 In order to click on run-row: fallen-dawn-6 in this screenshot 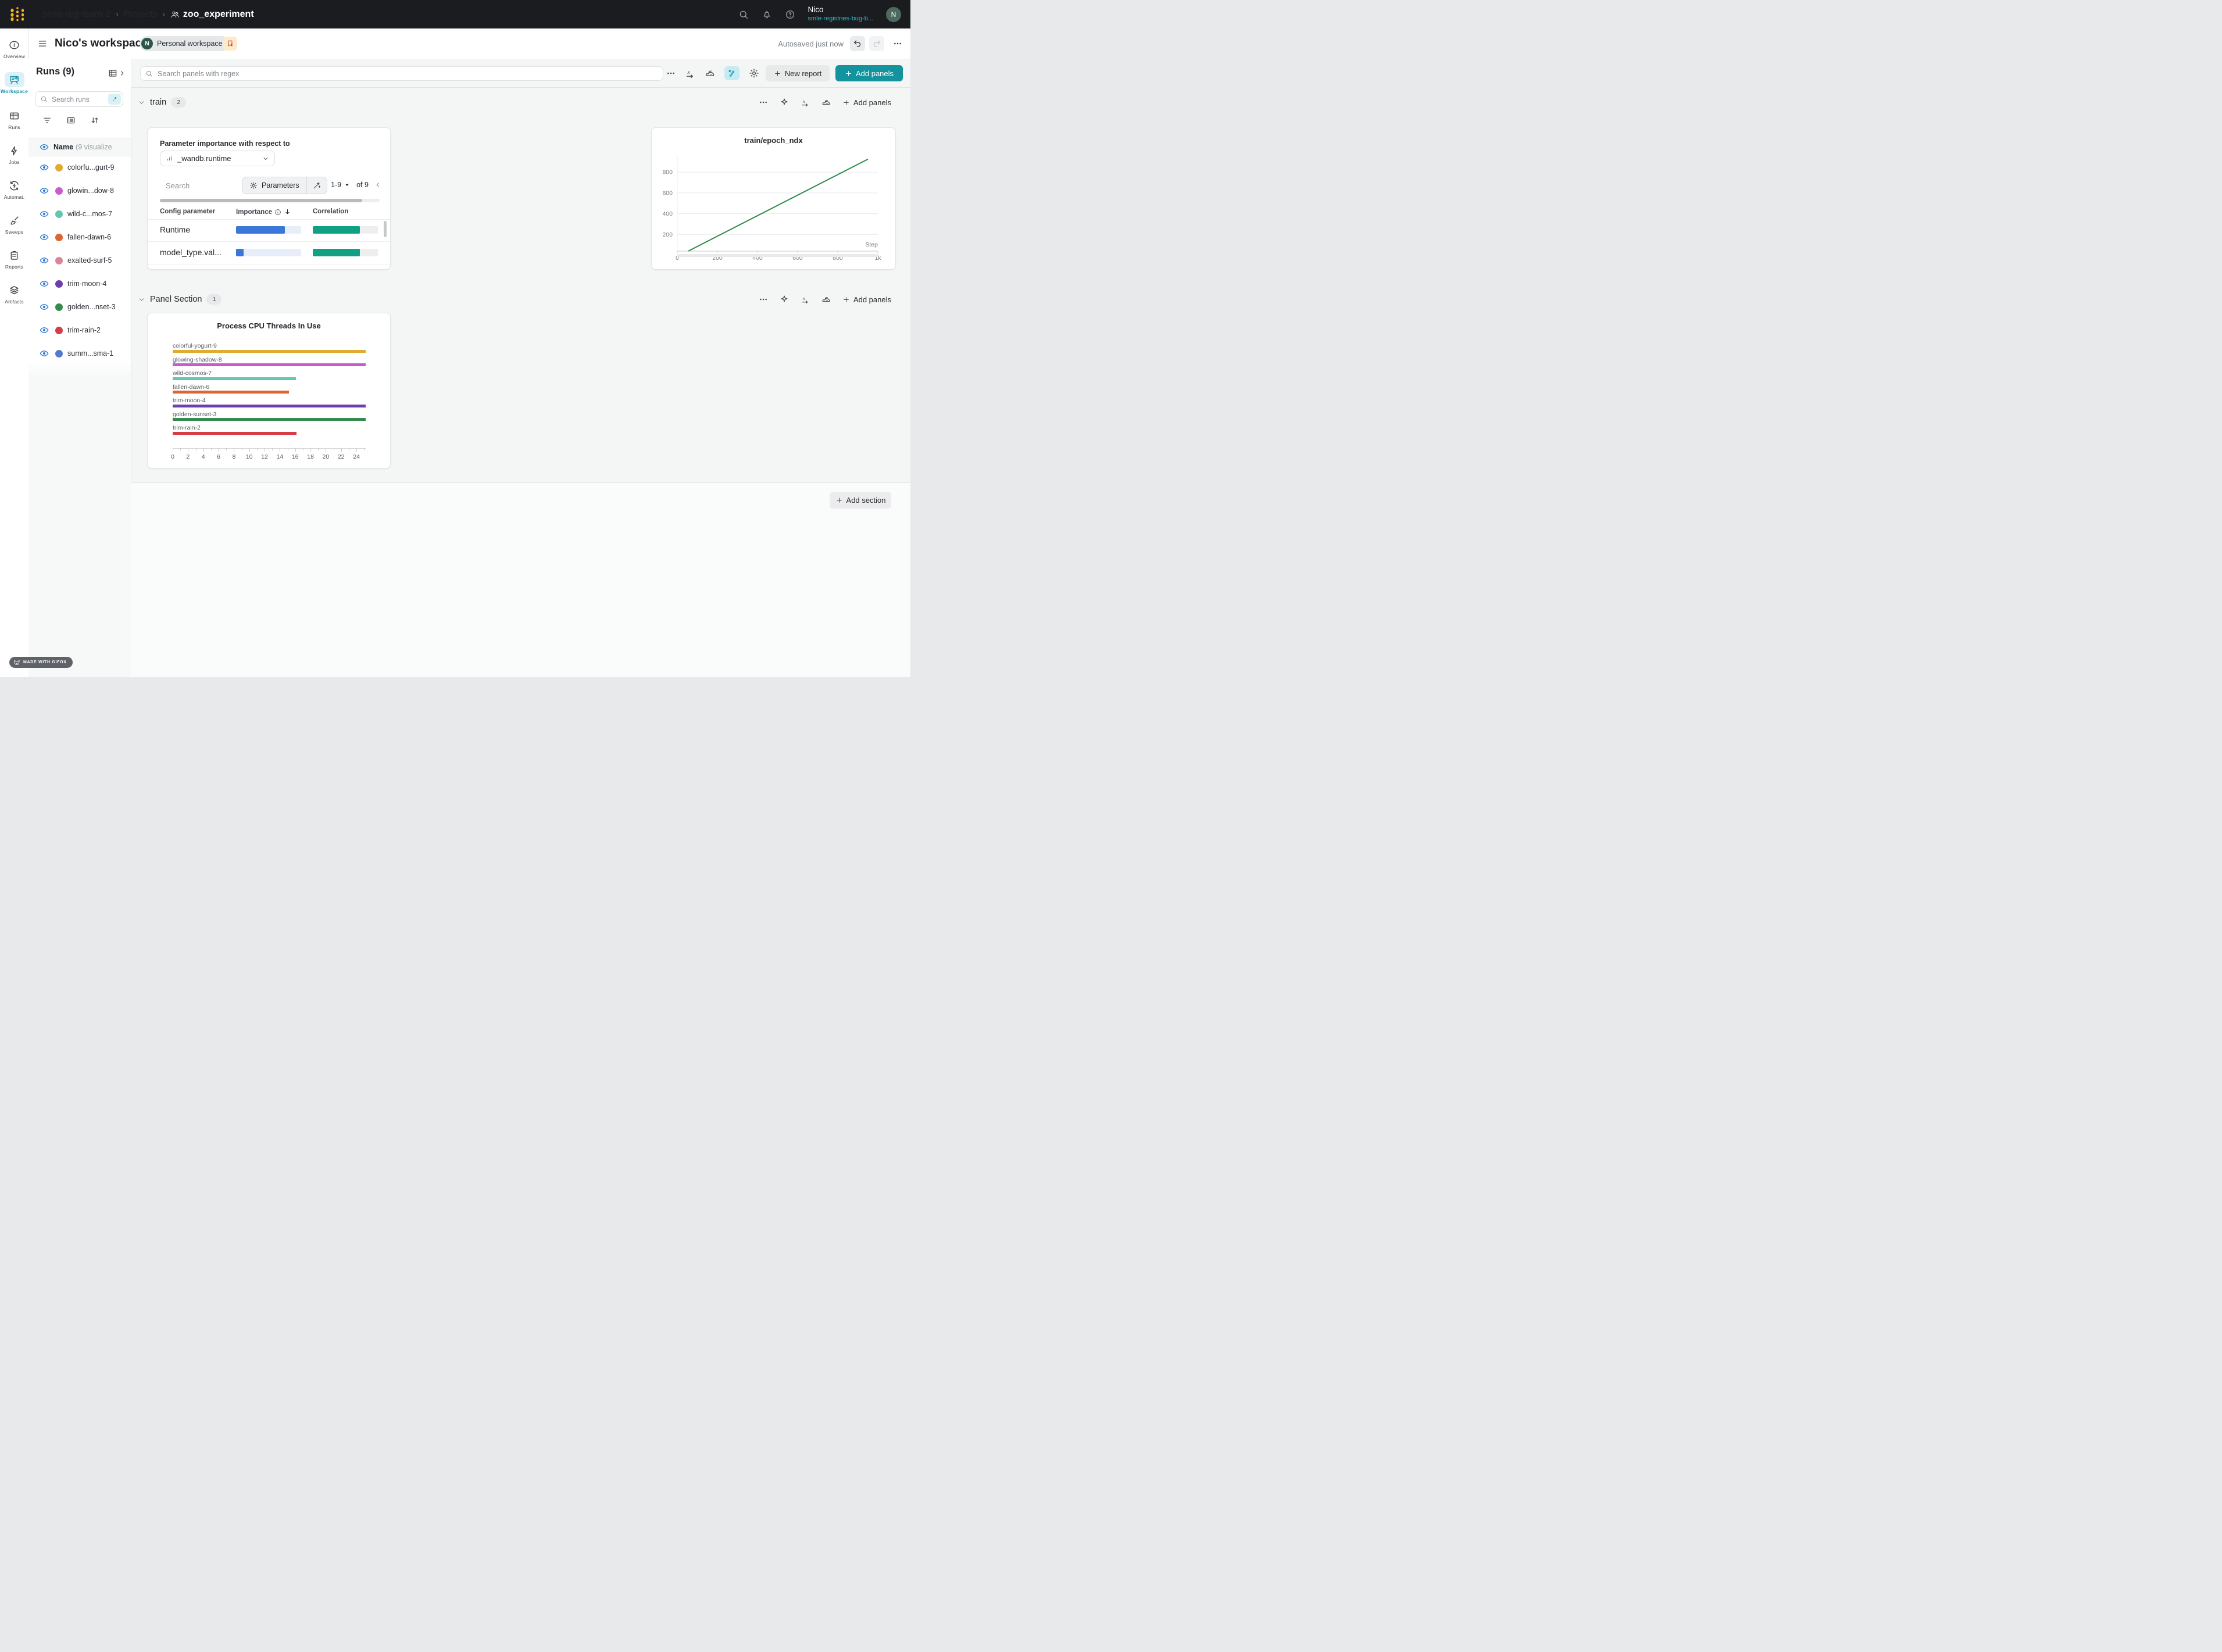, I will do `click(79, 237)`.